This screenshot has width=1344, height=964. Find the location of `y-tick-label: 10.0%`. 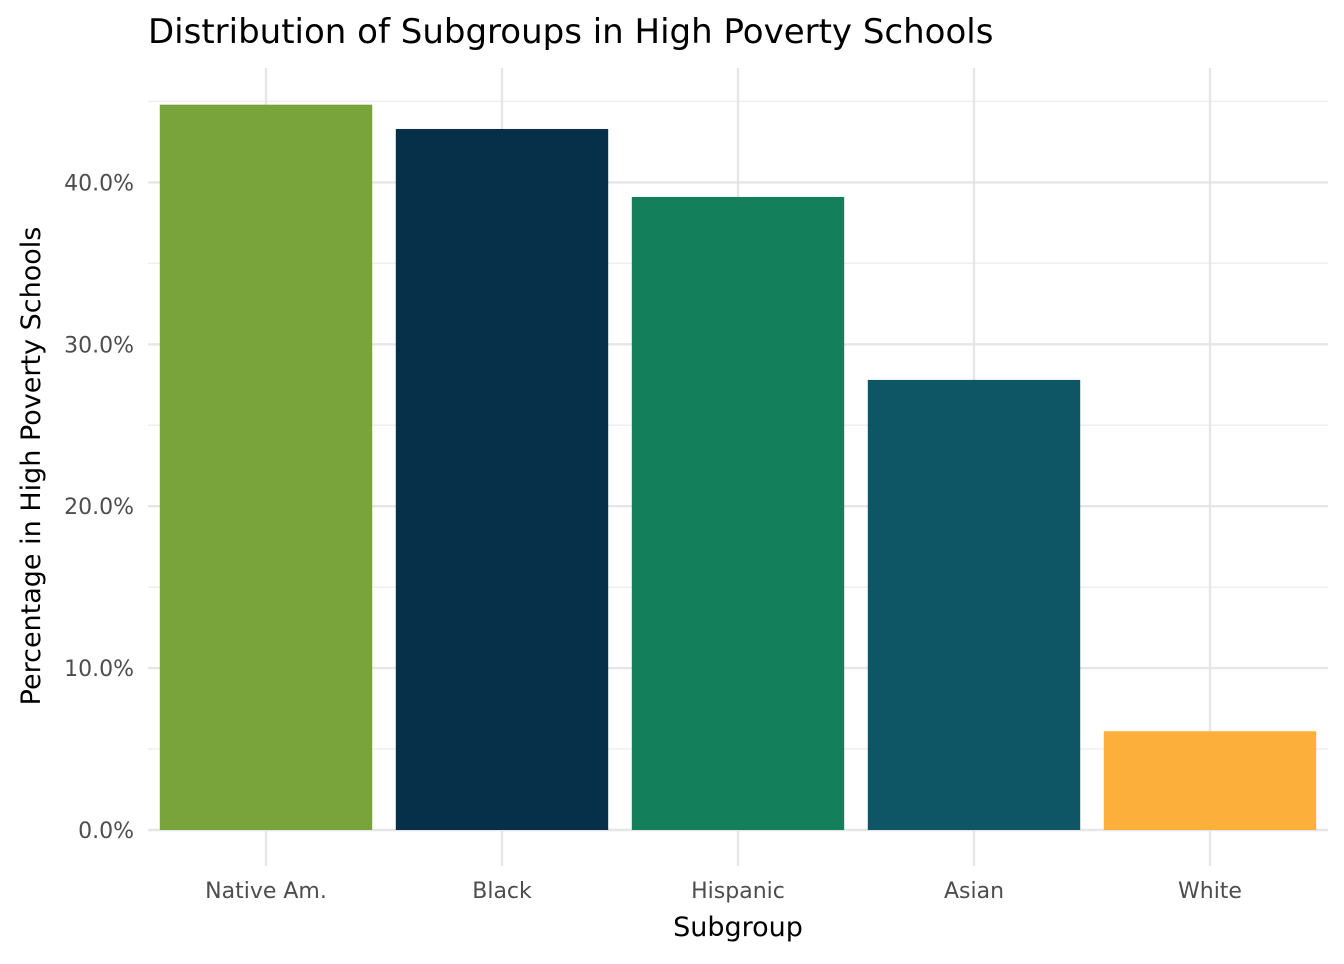

y-tick-label: 10.0% is located at coordinates (99, 669).